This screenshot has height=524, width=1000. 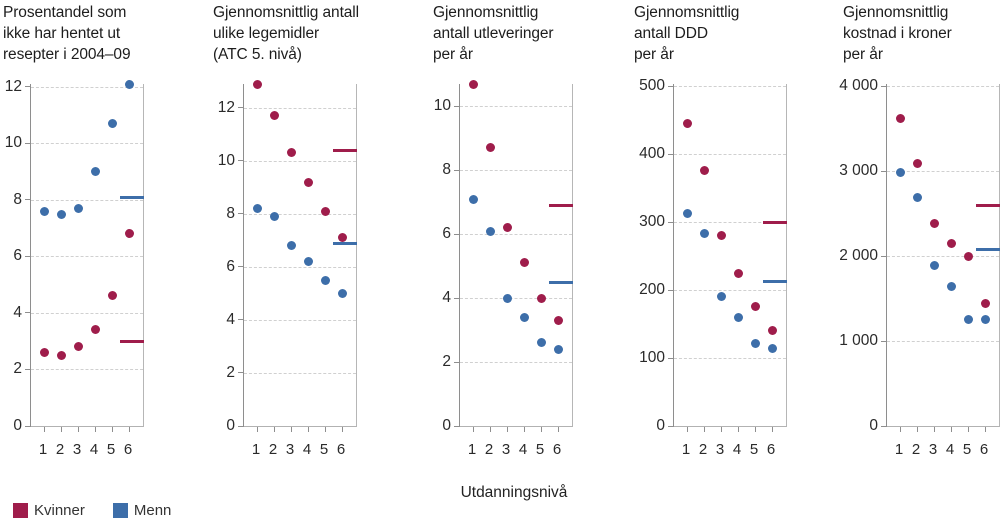 What do you see at coordinates (897, 33) in the screenshot?
I see `panel-title-line: kostnad i kroner` at bounding box center [897, 33].